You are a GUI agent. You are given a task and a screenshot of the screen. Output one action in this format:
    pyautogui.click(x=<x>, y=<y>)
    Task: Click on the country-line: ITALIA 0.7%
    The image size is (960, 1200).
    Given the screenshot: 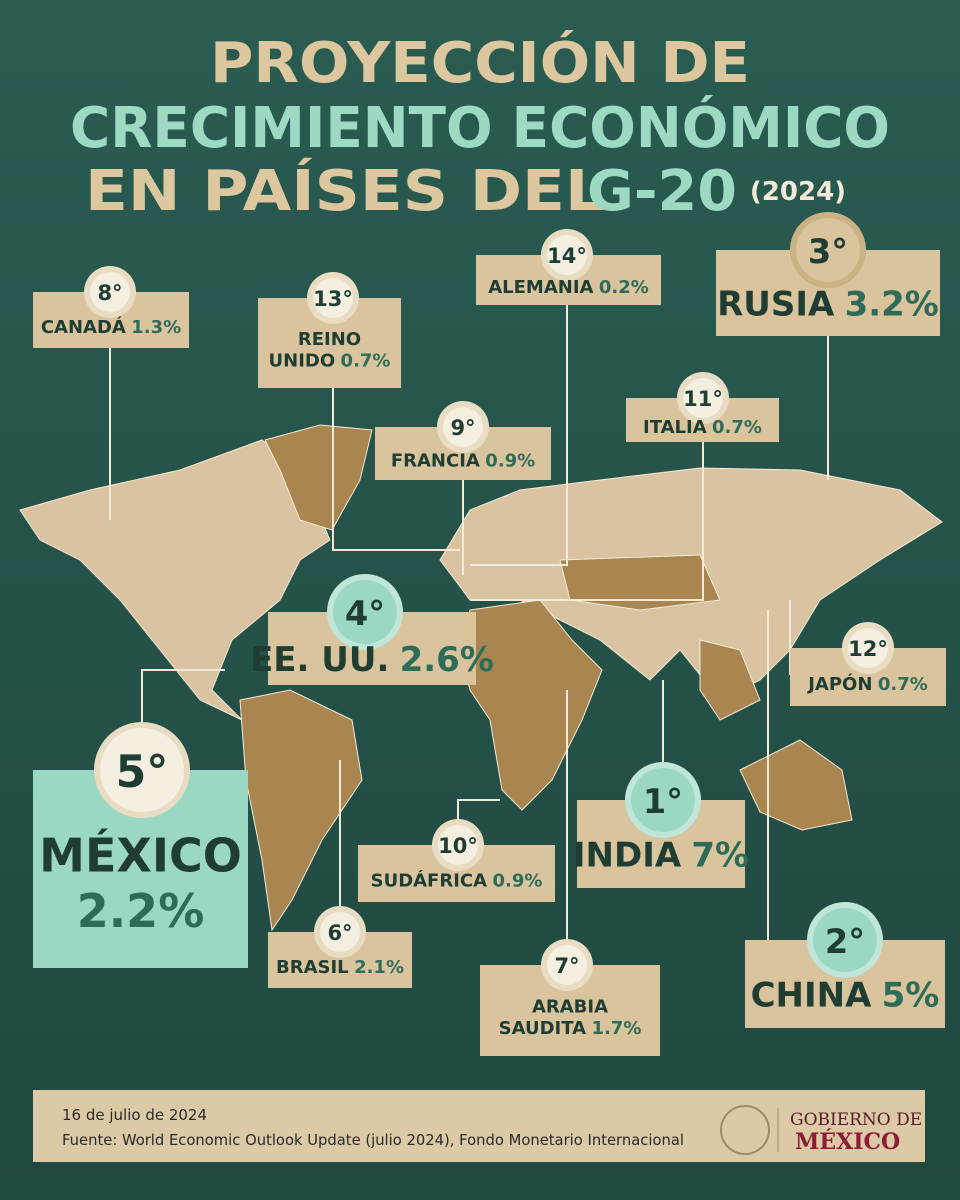 What is the action you would take?
    pyautogui.click(x=702, y=427)
    